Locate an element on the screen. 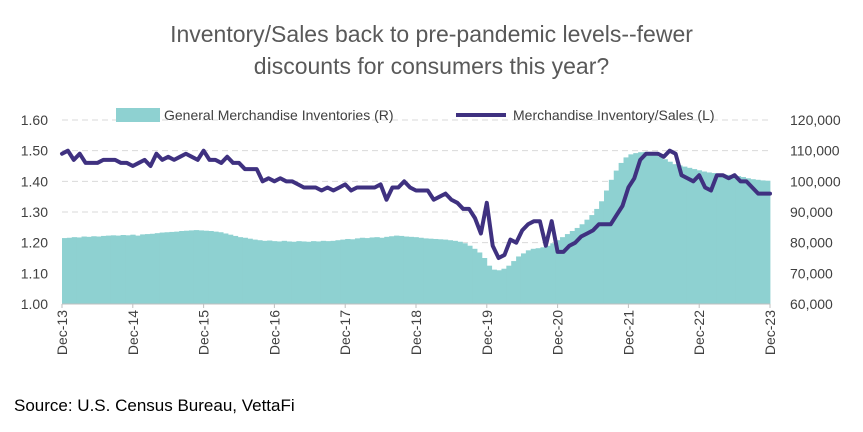 This screenshot has width=863, height=432. y-right-tick-label: 70,000 is located at coordinates (811, 273).